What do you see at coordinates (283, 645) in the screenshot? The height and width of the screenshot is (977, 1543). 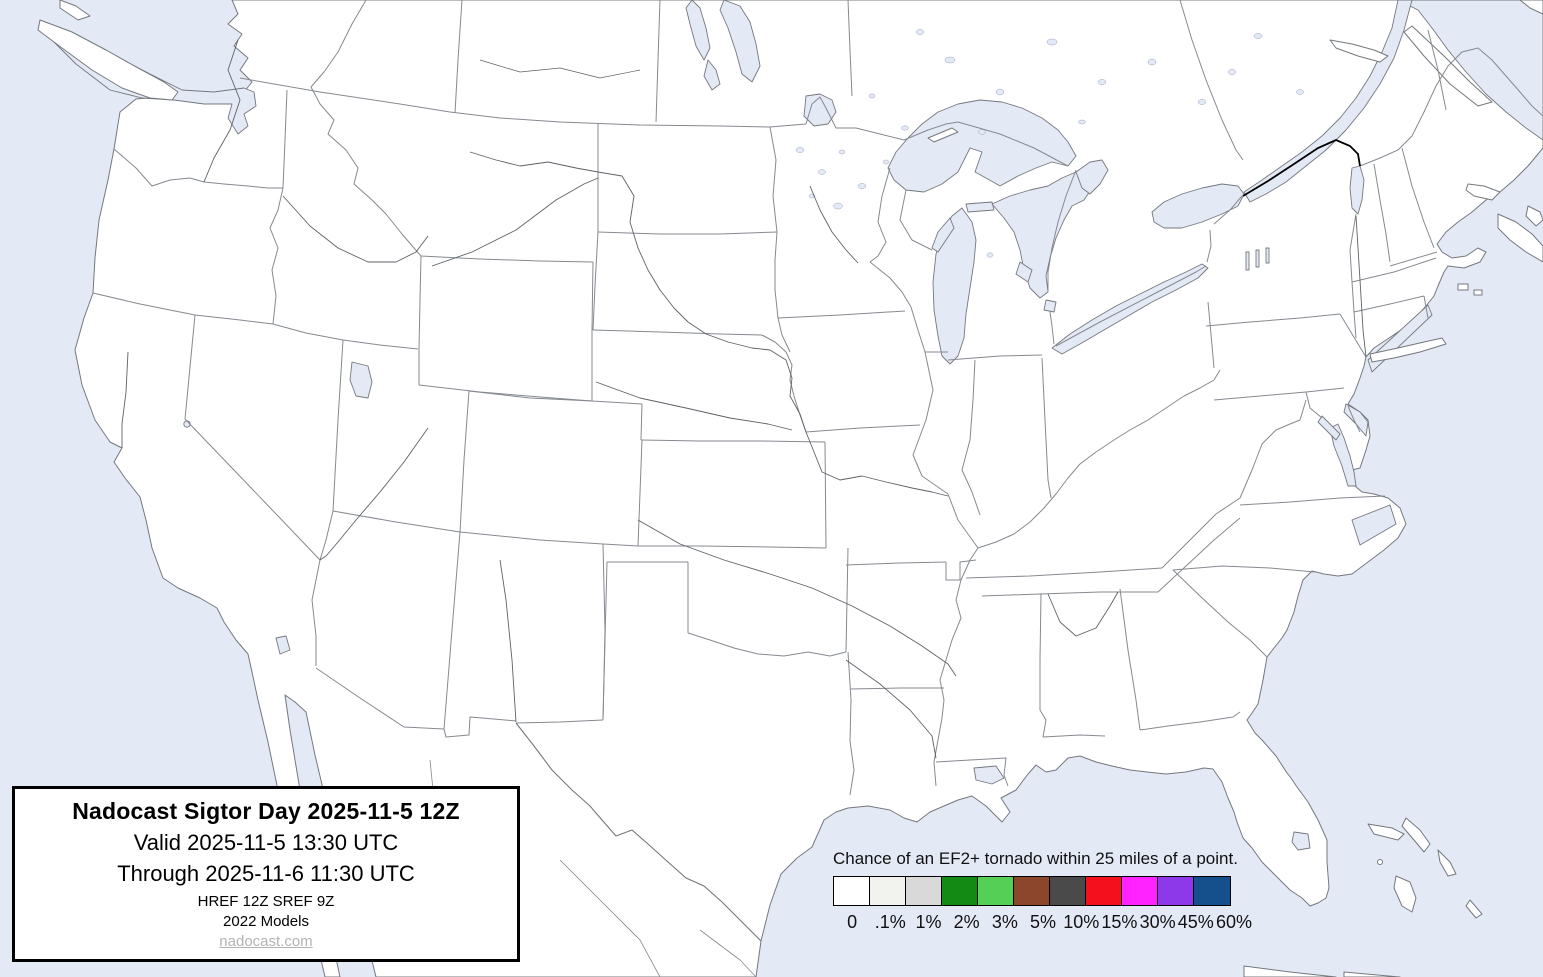 I see `salton-sea` at bounding box center [283, 645].